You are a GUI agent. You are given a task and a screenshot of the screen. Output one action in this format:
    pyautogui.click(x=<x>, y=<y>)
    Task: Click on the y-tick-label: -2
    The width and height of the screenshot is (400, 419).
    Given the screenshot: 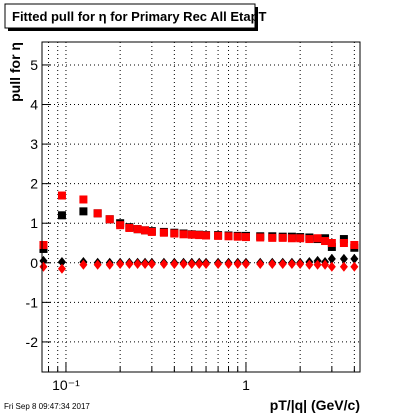 What is the action you would take?
    pyautogui.click(x=32, y=342)
    